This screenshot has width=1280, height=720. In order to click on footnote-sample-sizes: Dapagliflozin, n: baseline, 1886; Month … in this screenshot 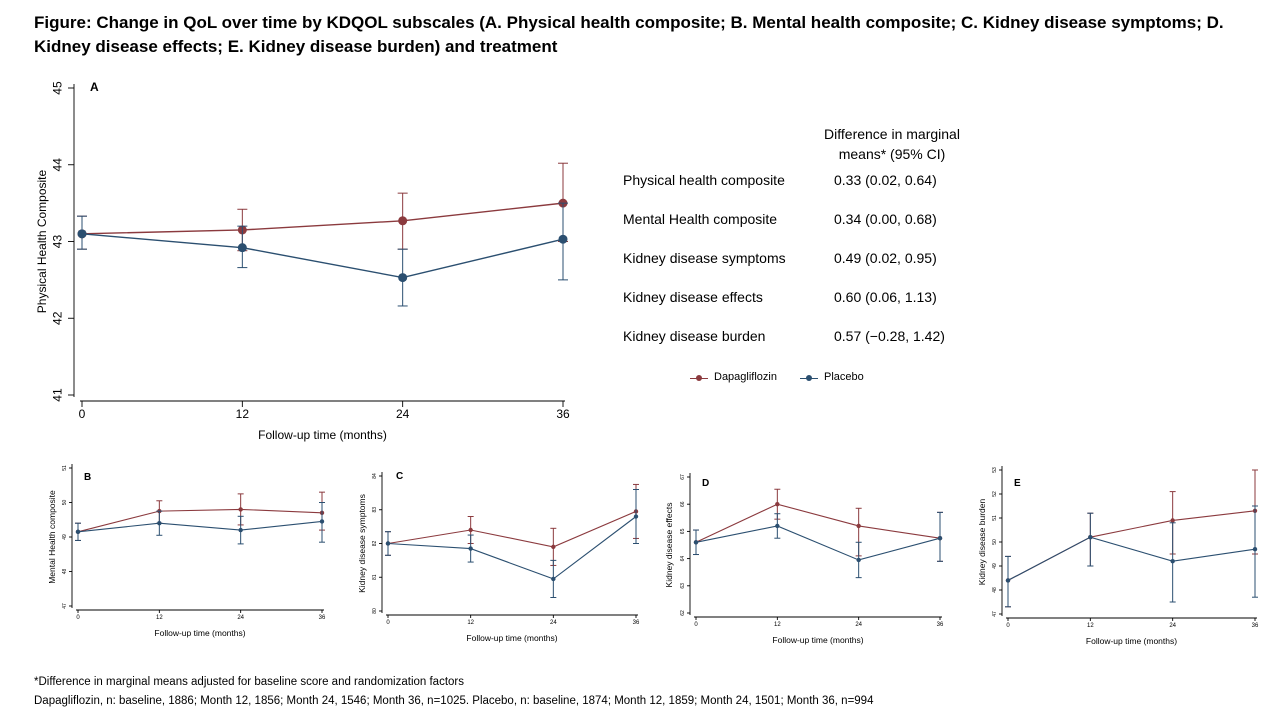, I will do `click(454, 701)`.